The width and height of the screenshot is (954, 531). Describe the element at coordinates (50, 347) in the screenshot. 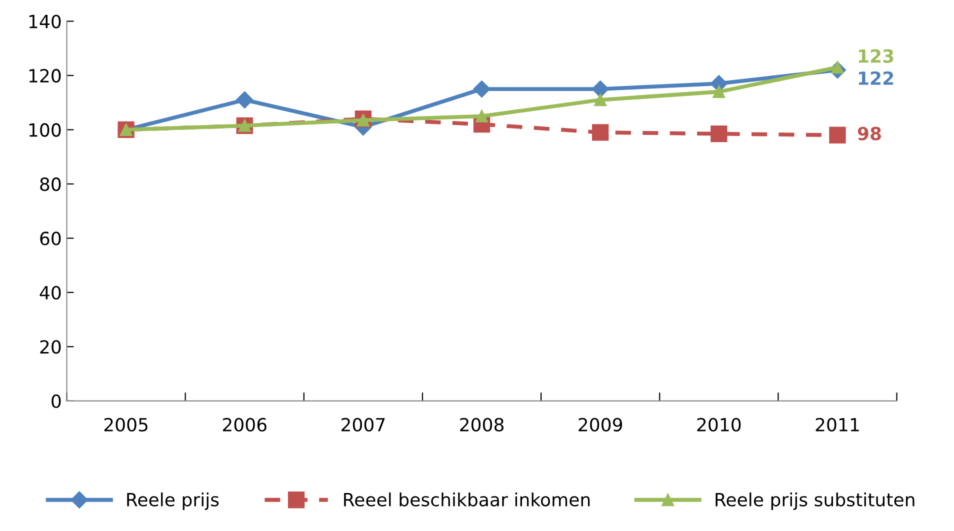

I see `y-tick-label: 20` at that location.